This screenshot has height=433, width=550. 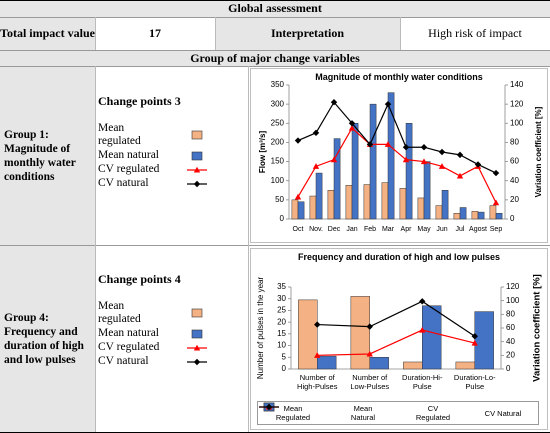 I want to click on interpretation-label: Interpretation, so click(x=307, y=33).